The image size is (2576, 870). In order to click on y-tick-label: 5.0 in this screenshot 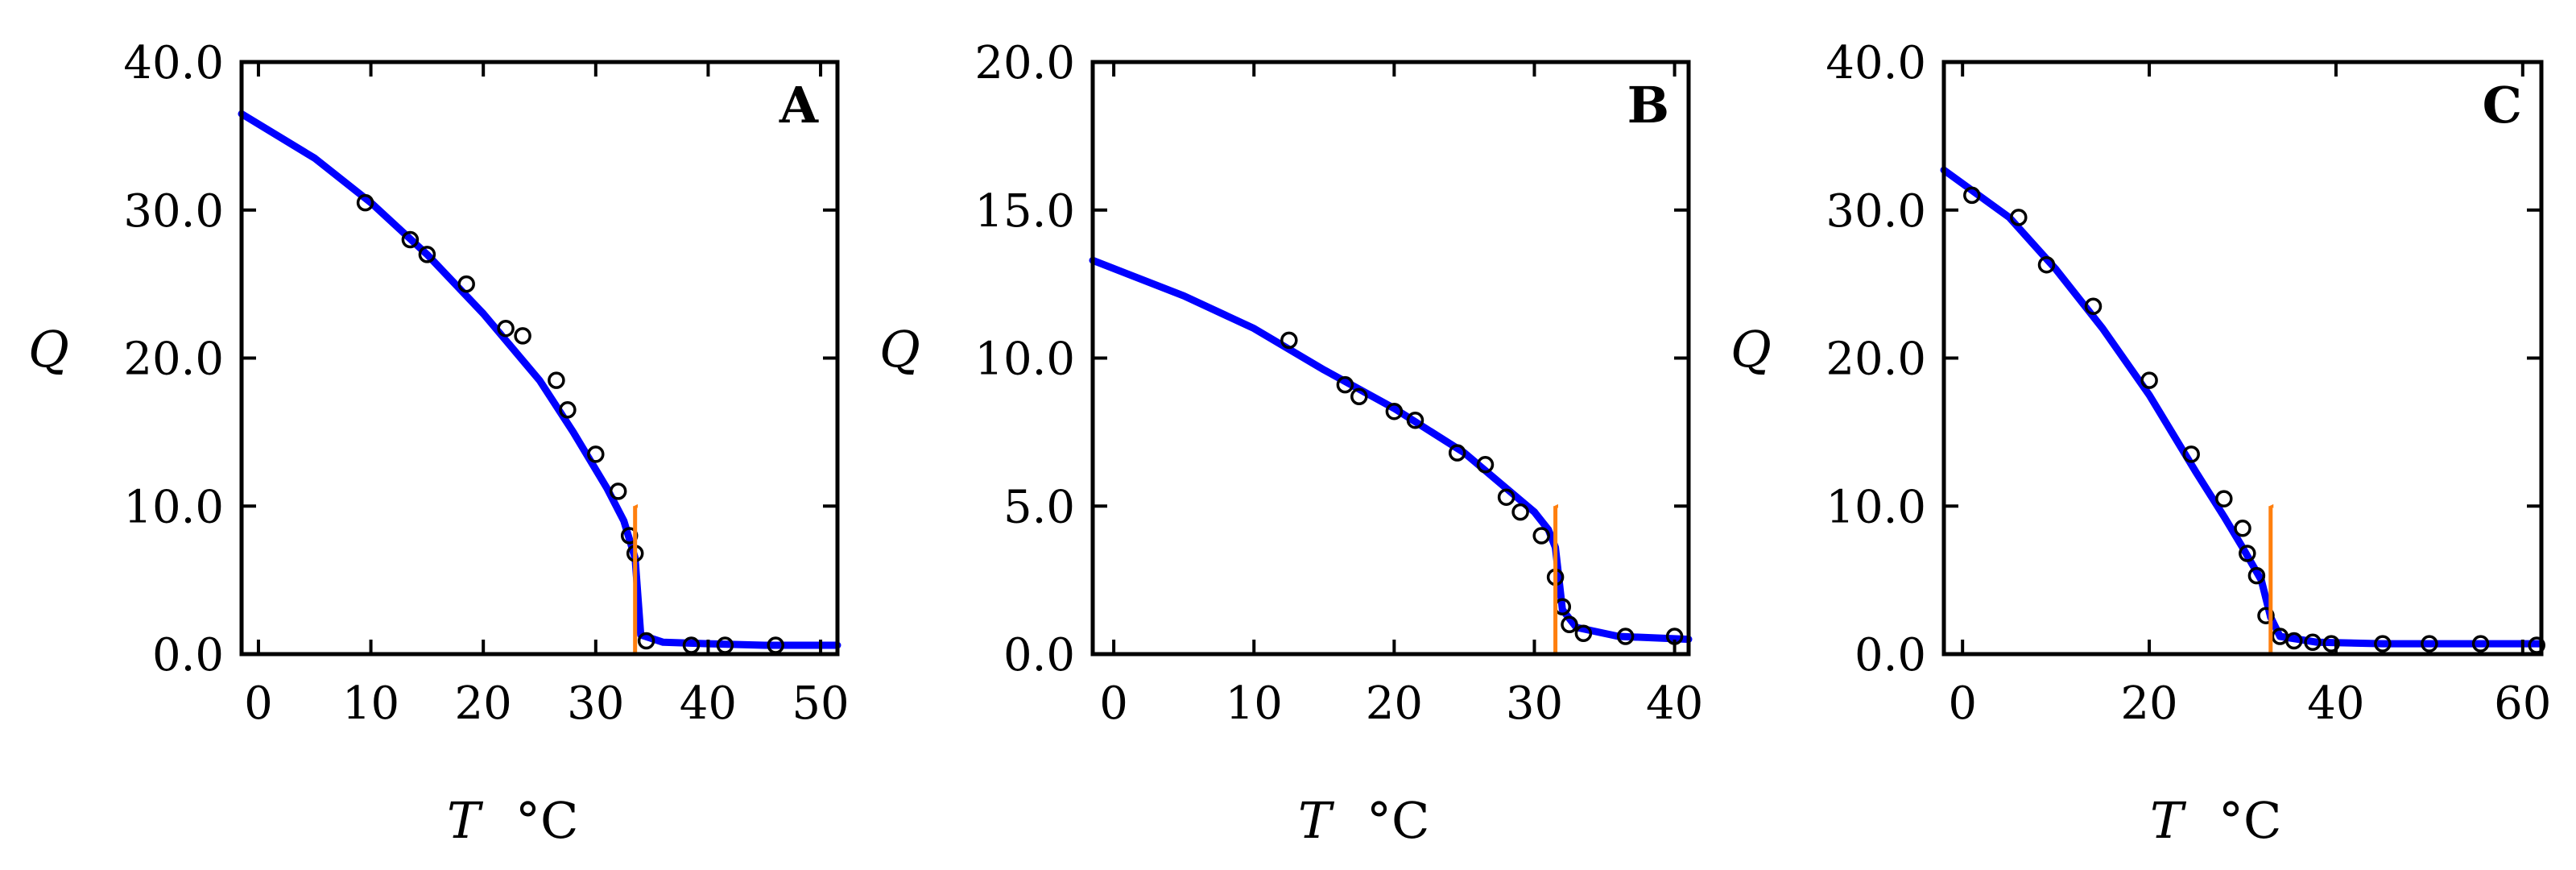, I will do `click(1039, 507)`.